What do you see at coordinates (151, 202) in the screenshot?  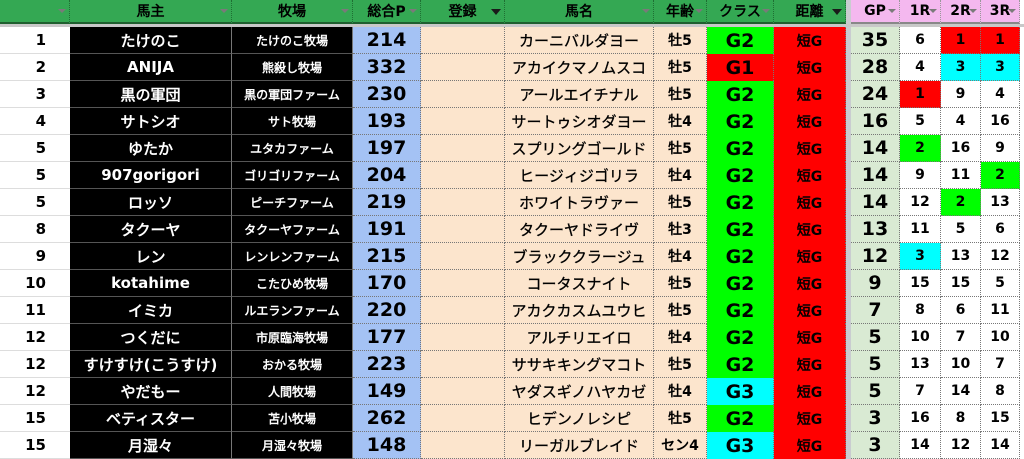 I see `owner-cell: ロッソ` at bounding box center [151, 202].